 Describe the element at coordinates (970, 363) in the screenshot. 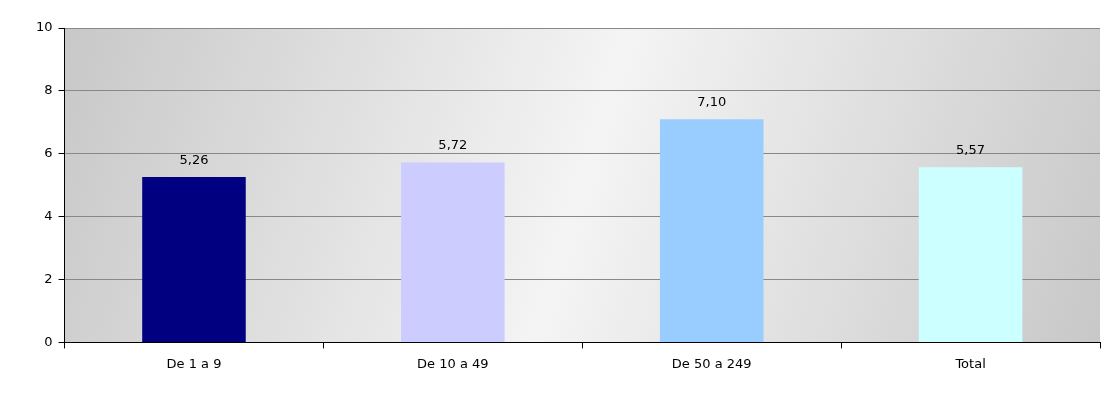

I see `x-tick-label: Total` at that location.